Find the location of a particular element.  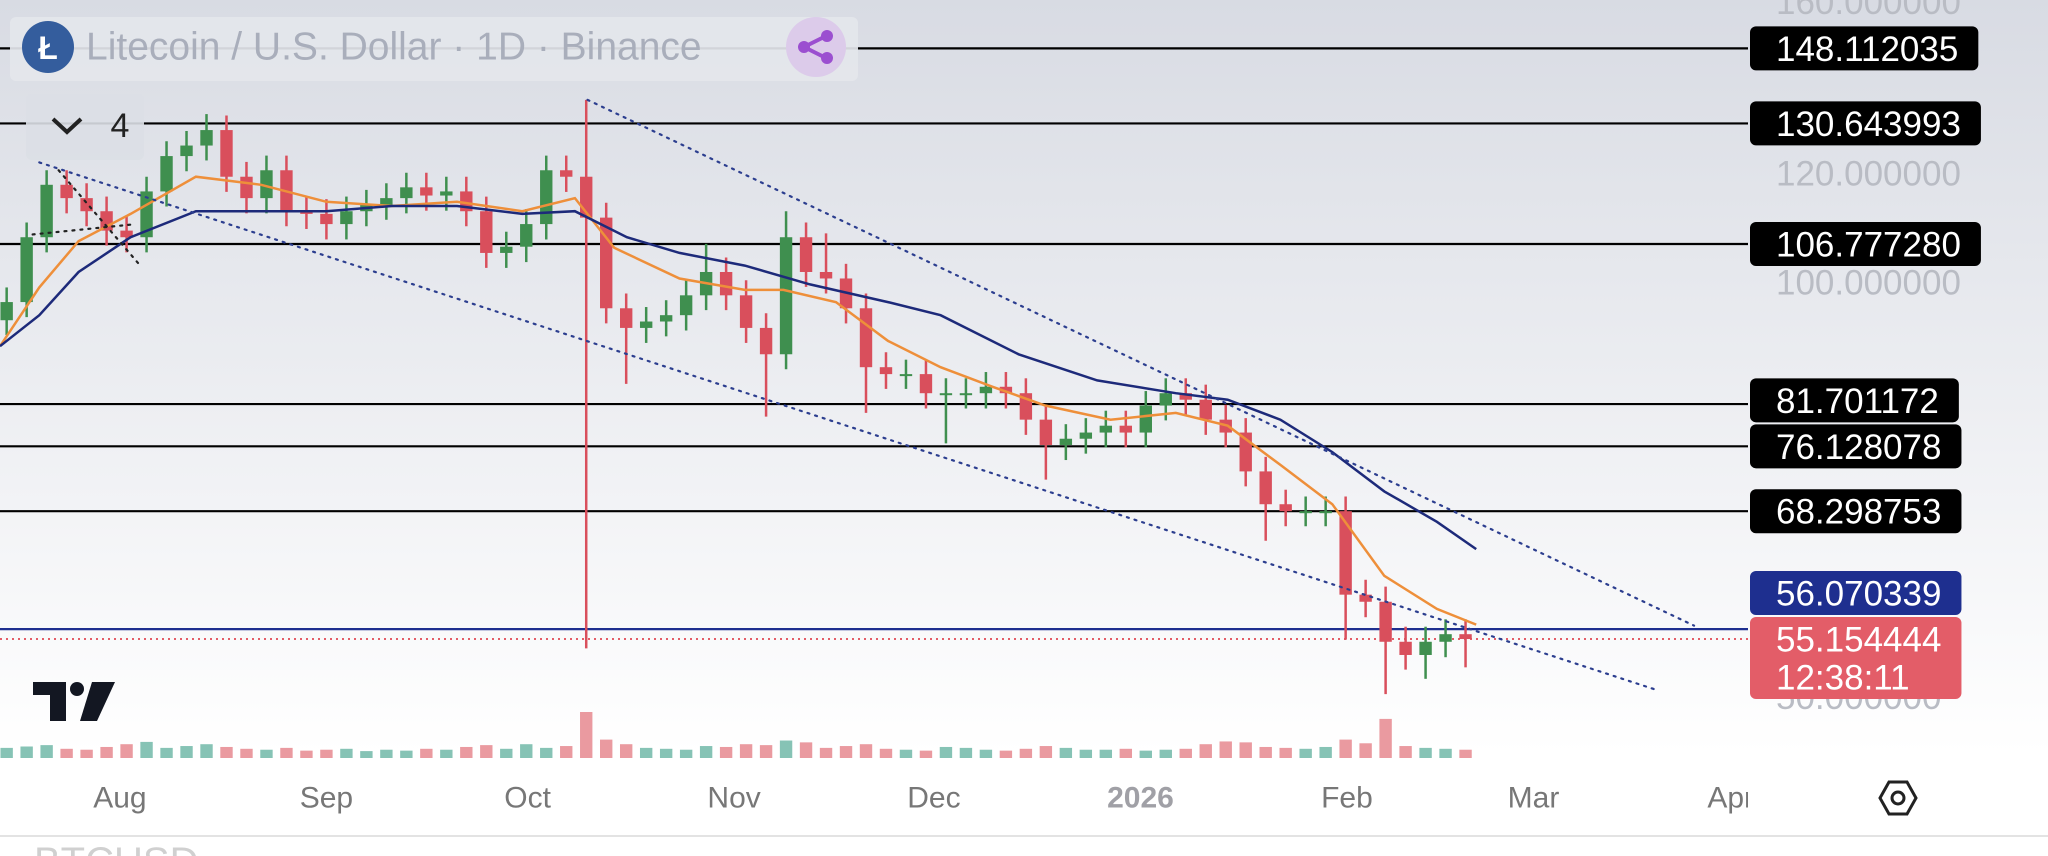

x-tick-label: Sep is located at coordinates (326, 798).